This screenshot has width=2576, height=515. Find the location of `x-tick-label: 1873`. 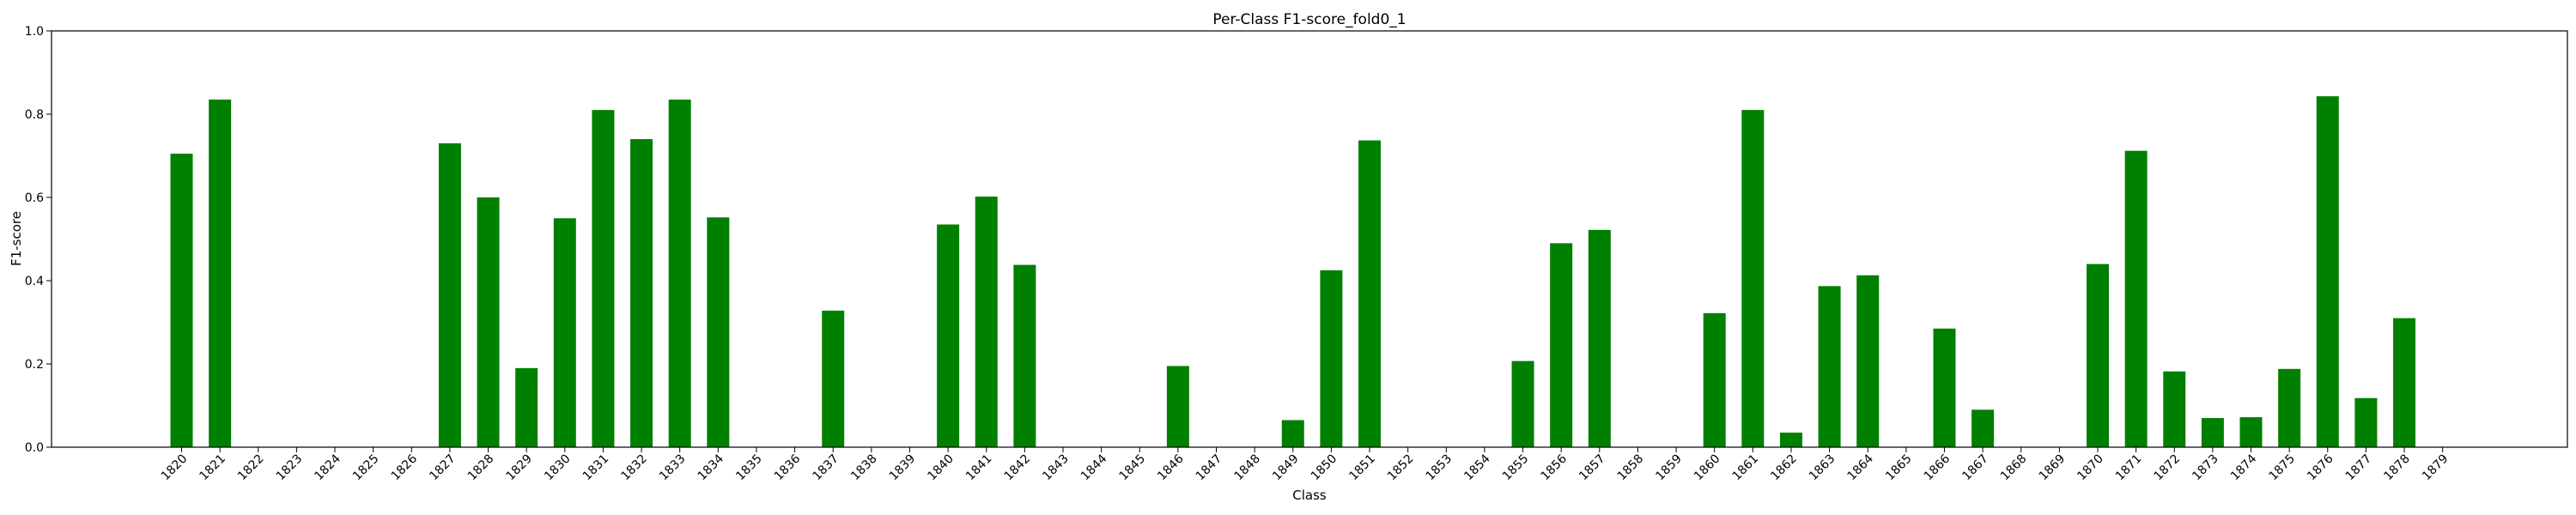

x-tick-label: 1873 is located at coordinates (2206, 468).